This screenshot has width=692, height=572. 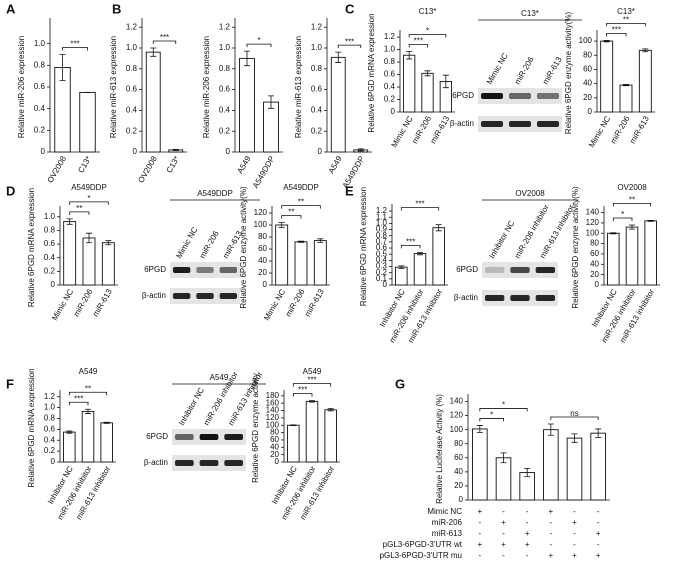 I want to click on x-tick-label: OV2008, so click(x=57, y=169).